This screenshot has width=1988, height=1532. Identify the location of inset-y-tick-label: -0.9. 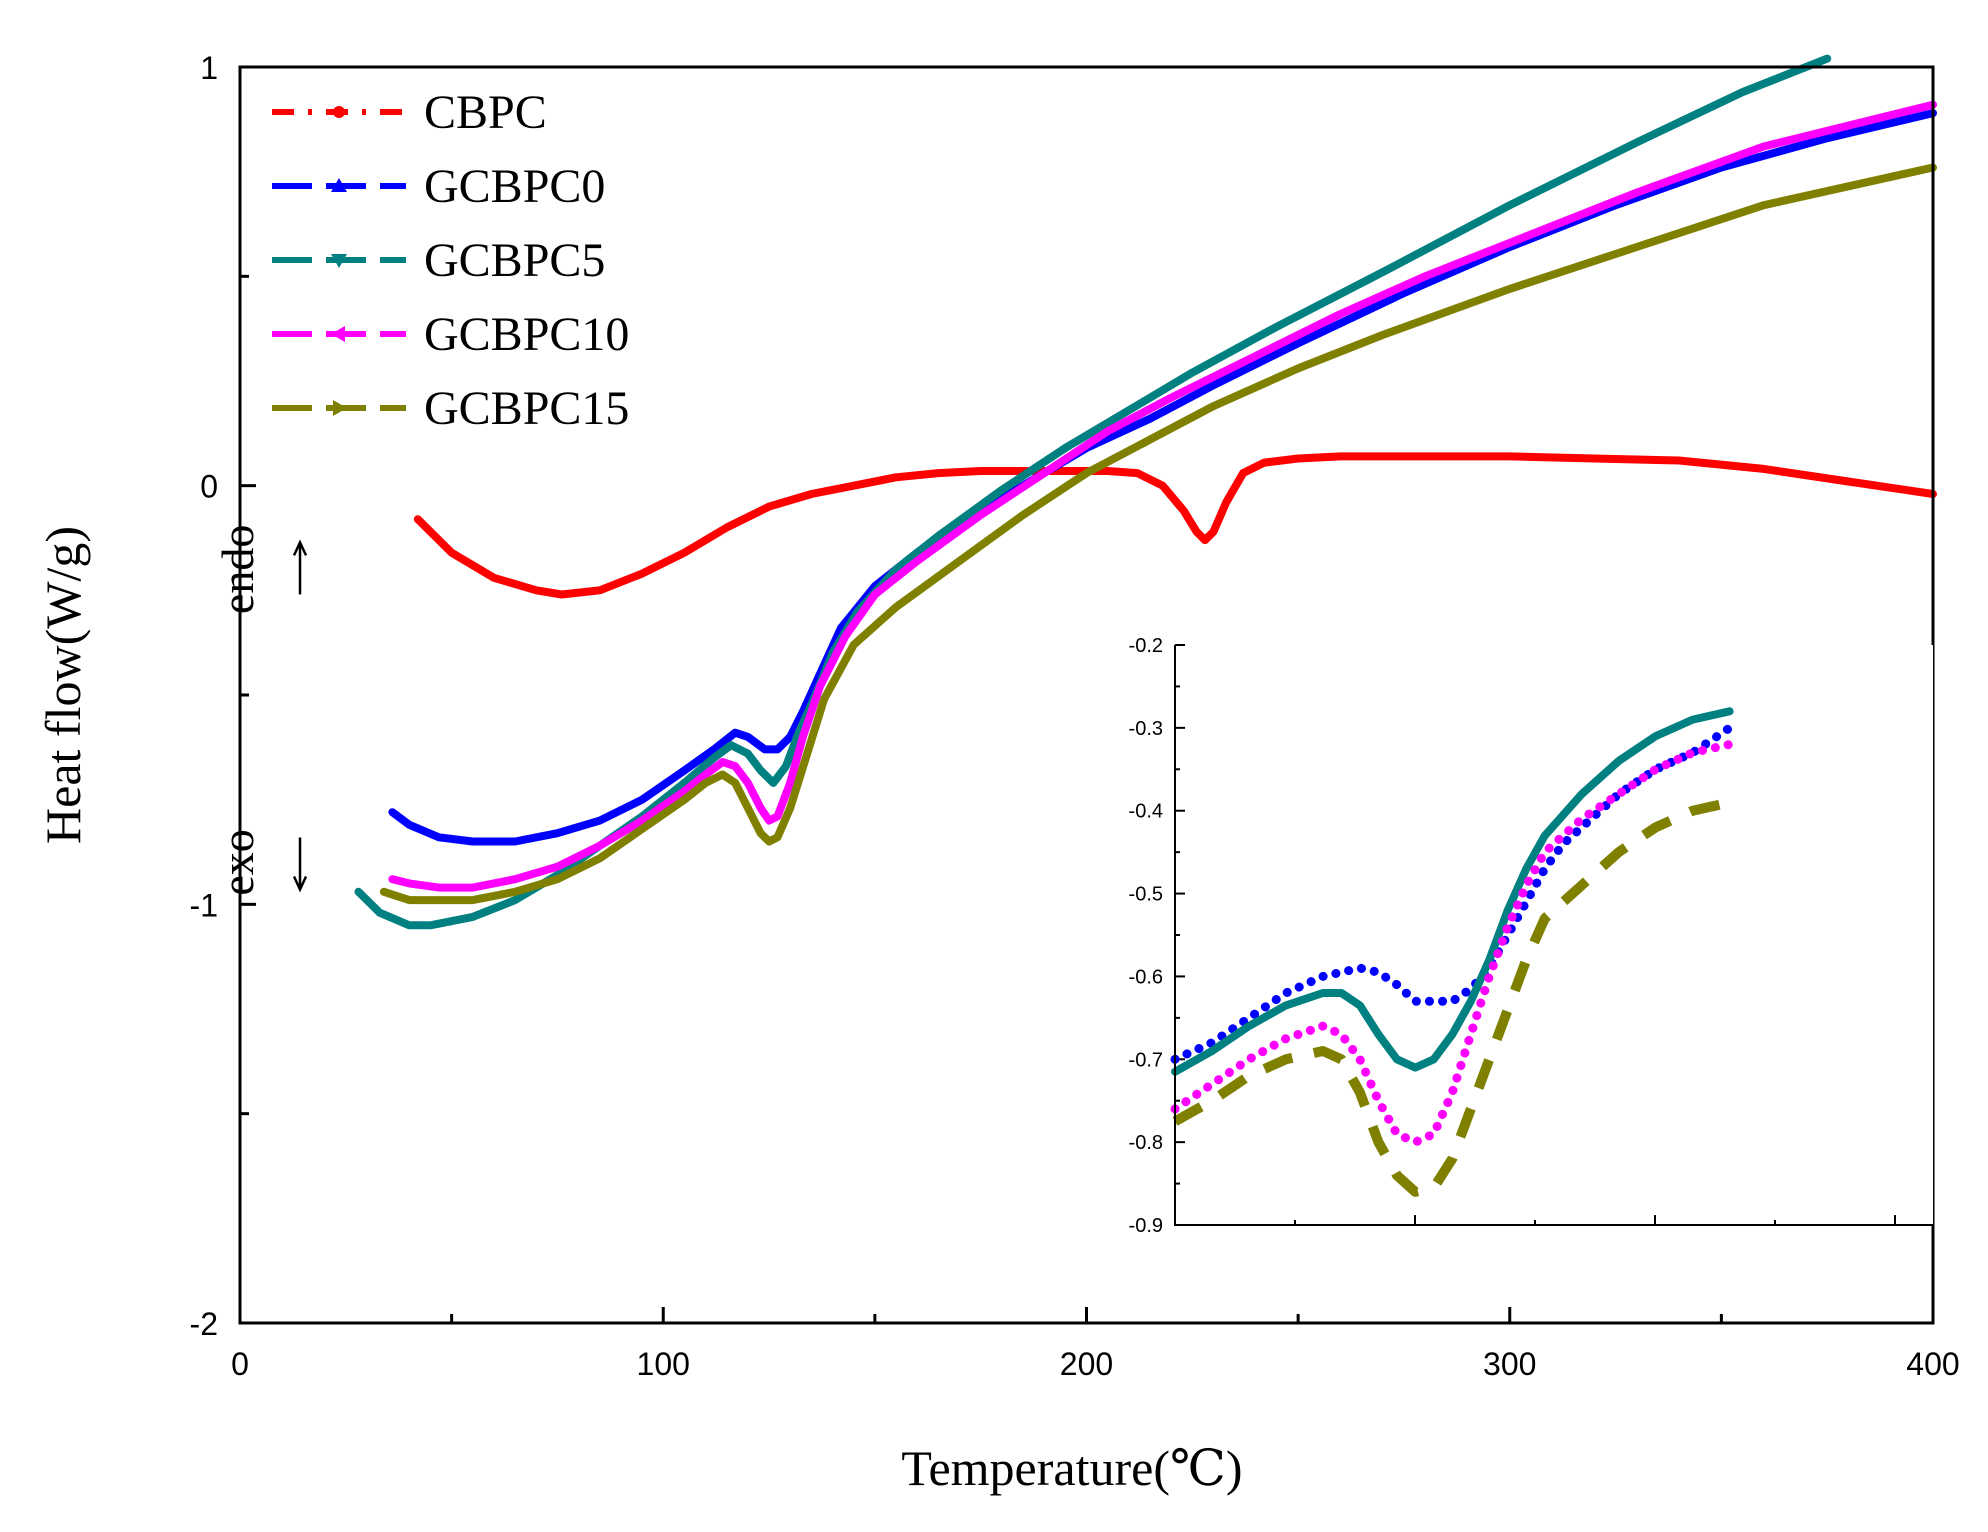
(1146, 1226).